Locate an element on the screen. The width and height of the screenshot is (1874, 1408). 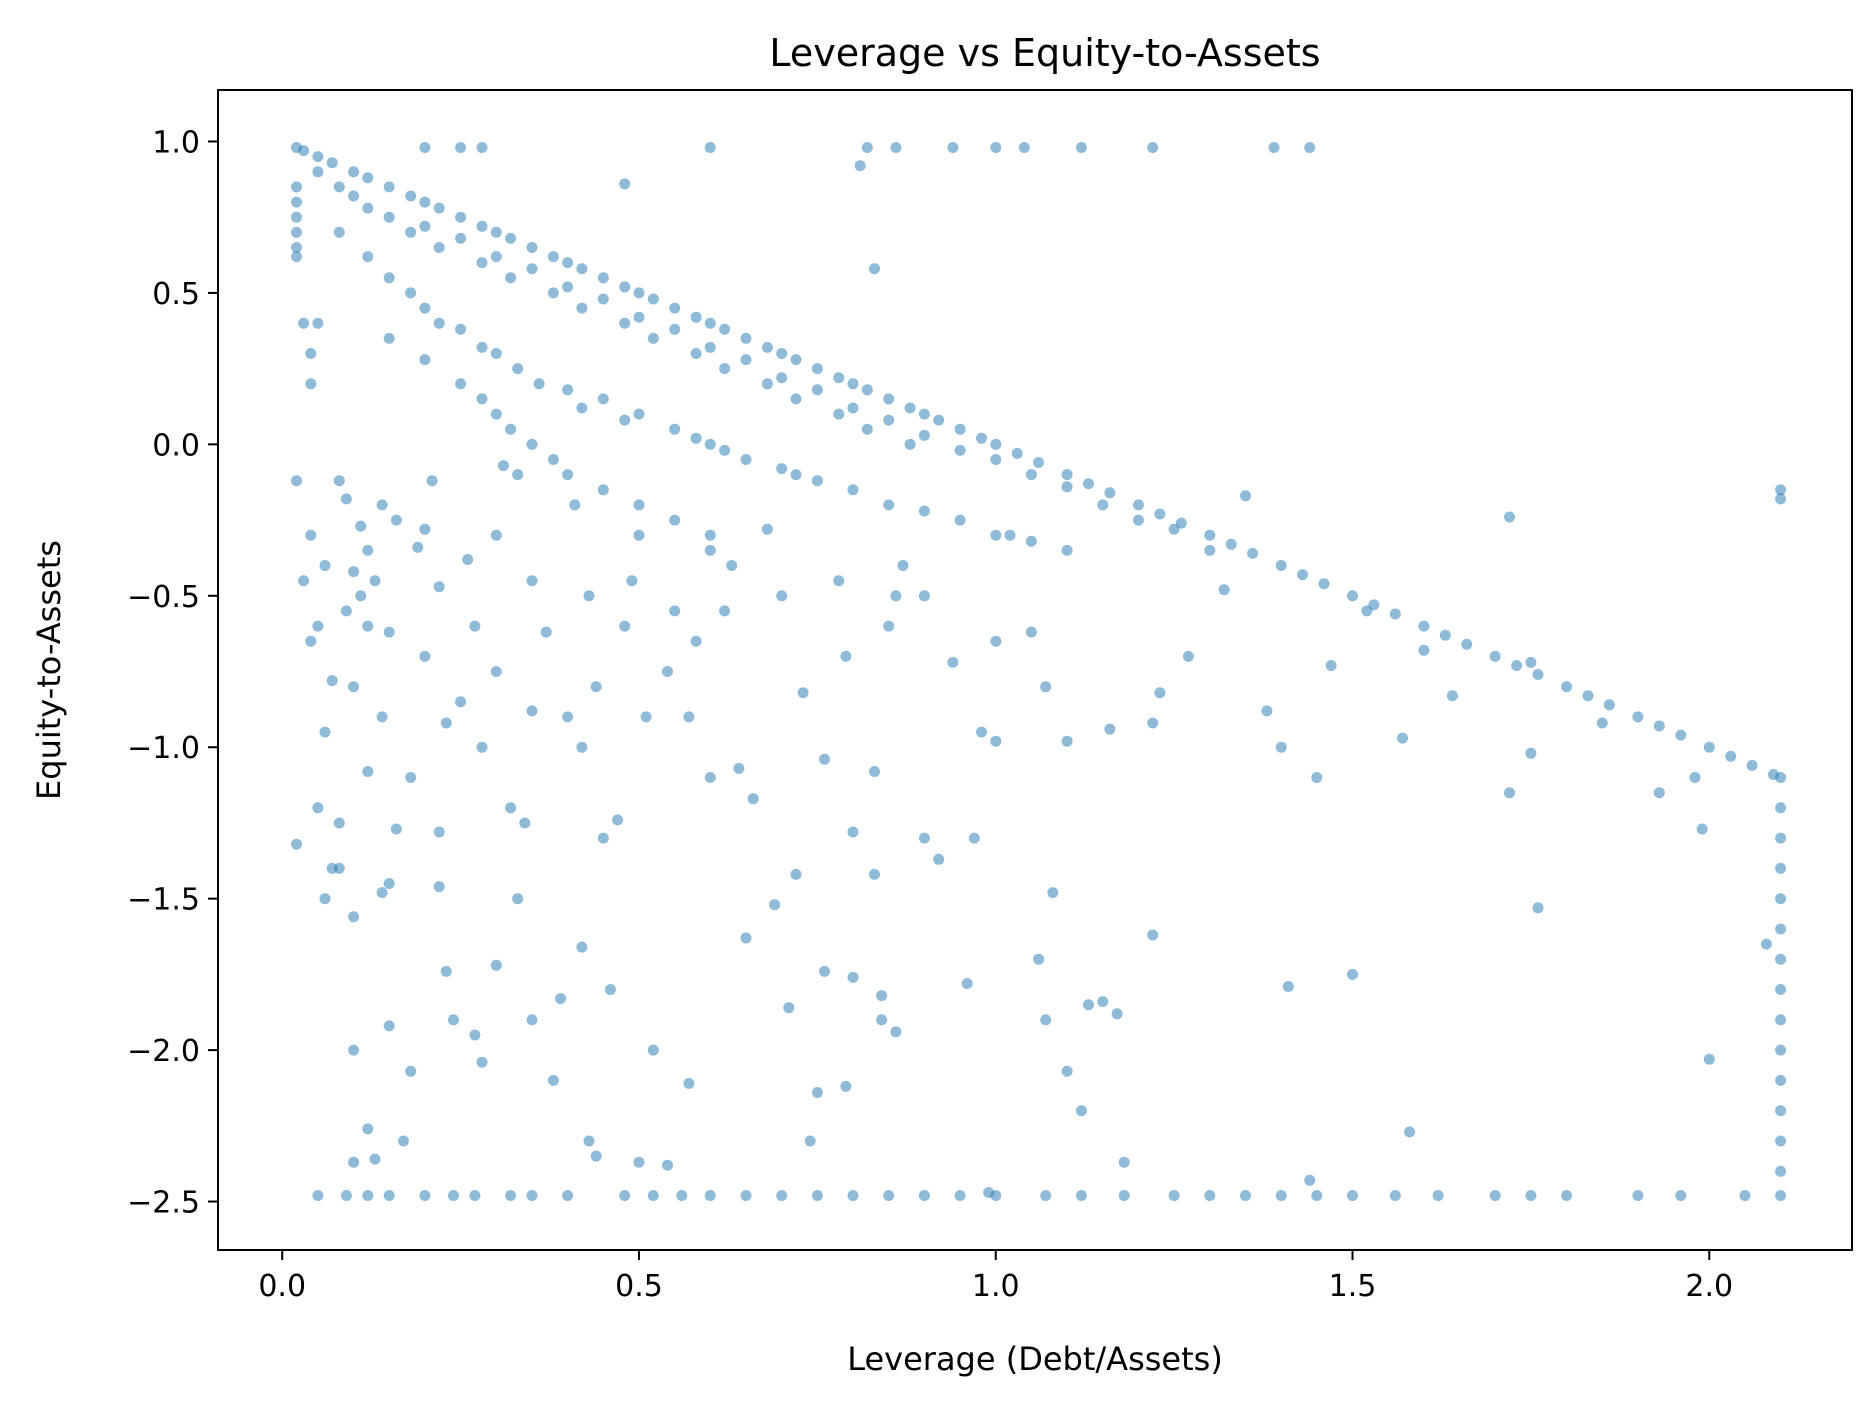
y-tick-label: −1.5 is located at coordinates (163, 900).